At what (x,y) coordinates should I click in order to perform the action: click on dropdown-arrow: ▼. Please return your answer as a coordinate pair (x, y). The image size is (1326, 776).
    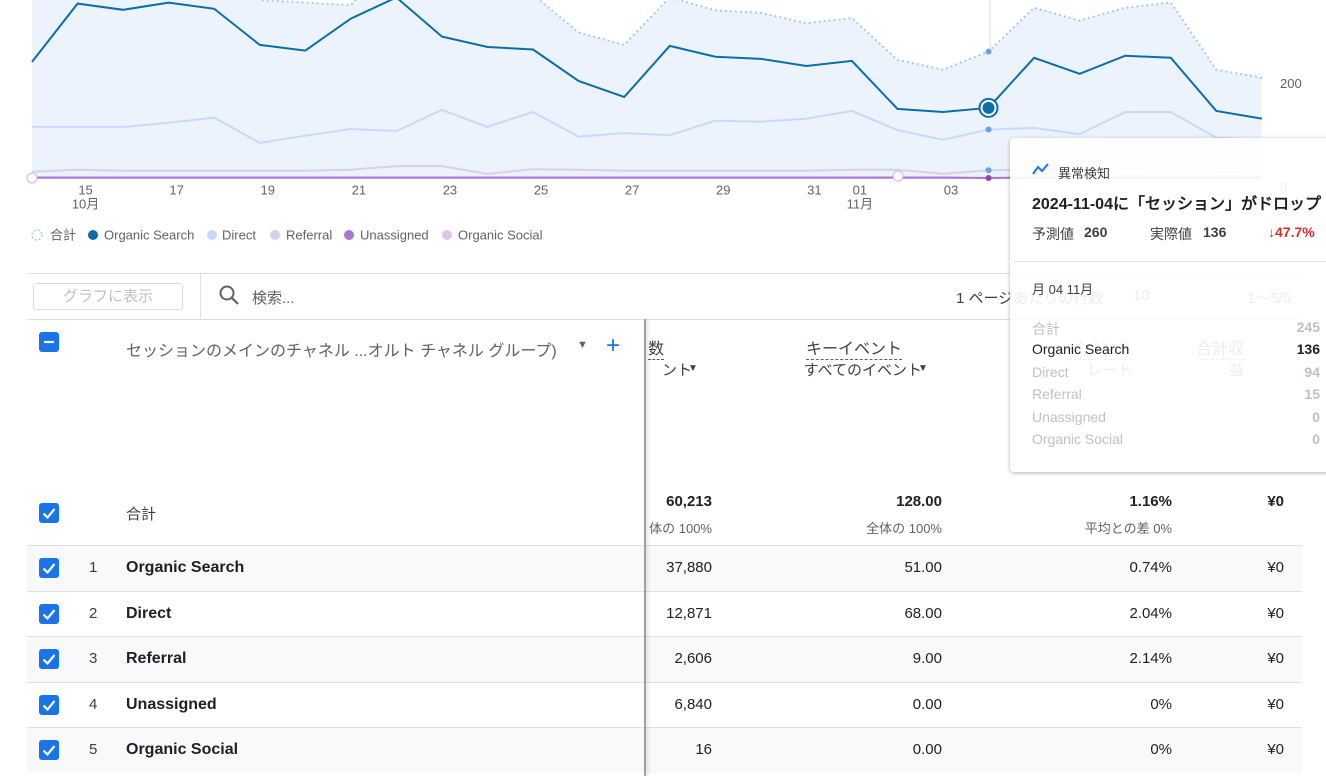
    Looking at the image, I should click on (582, 345).